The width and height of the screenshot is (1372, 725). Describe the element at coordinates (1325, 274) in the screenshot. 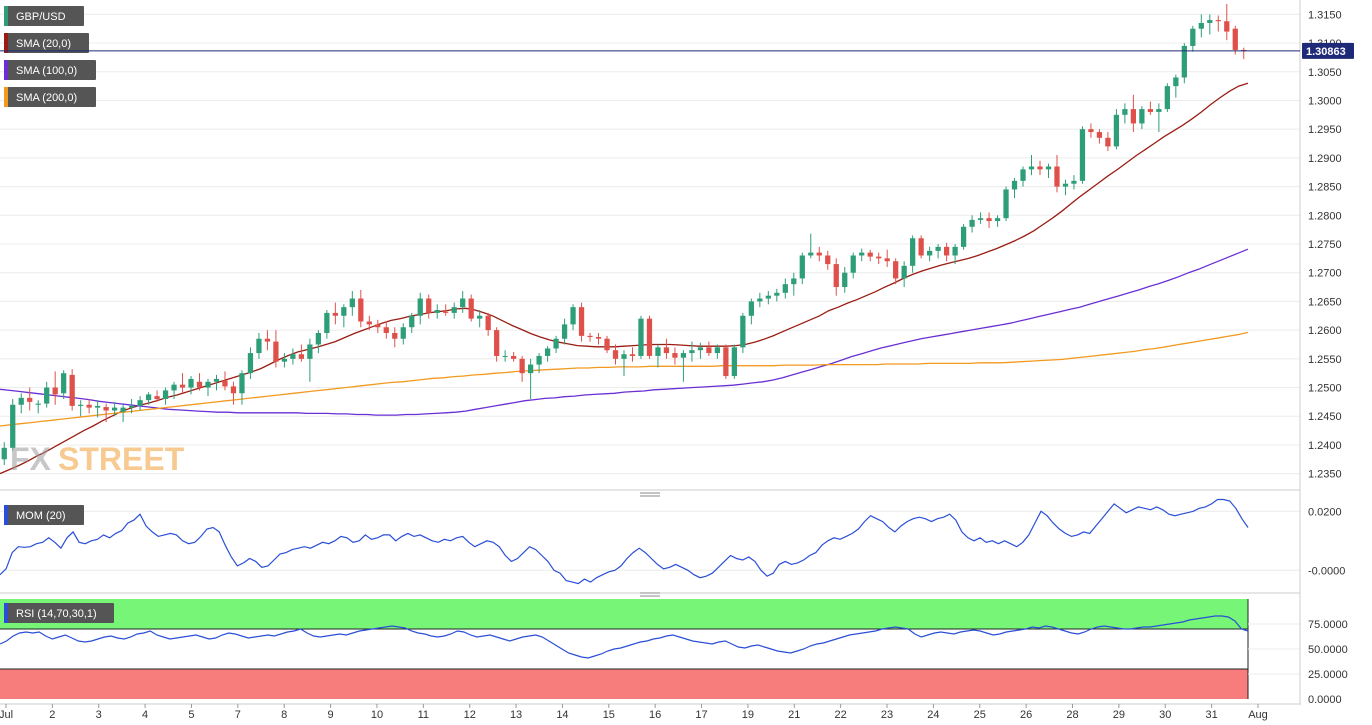

I see `price-tick-label: 1.2700` at that location.